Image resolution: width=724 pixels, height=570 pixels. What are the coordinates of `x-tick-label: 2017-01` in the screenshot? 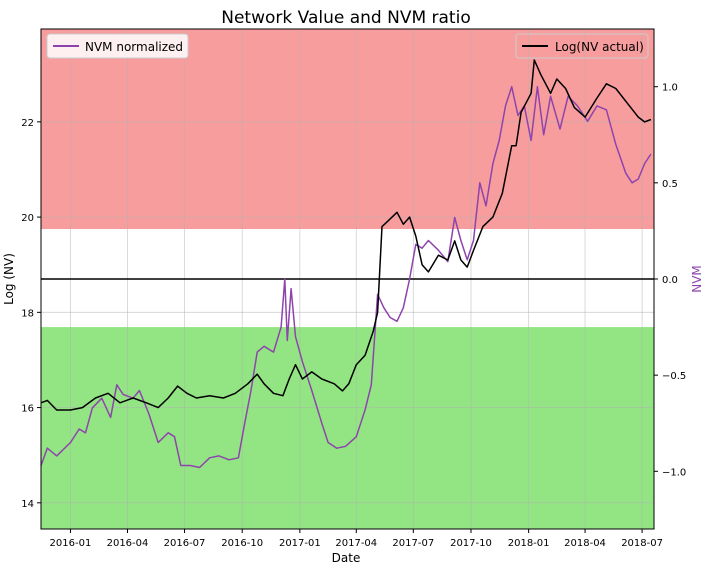 It's located at (300, 543).